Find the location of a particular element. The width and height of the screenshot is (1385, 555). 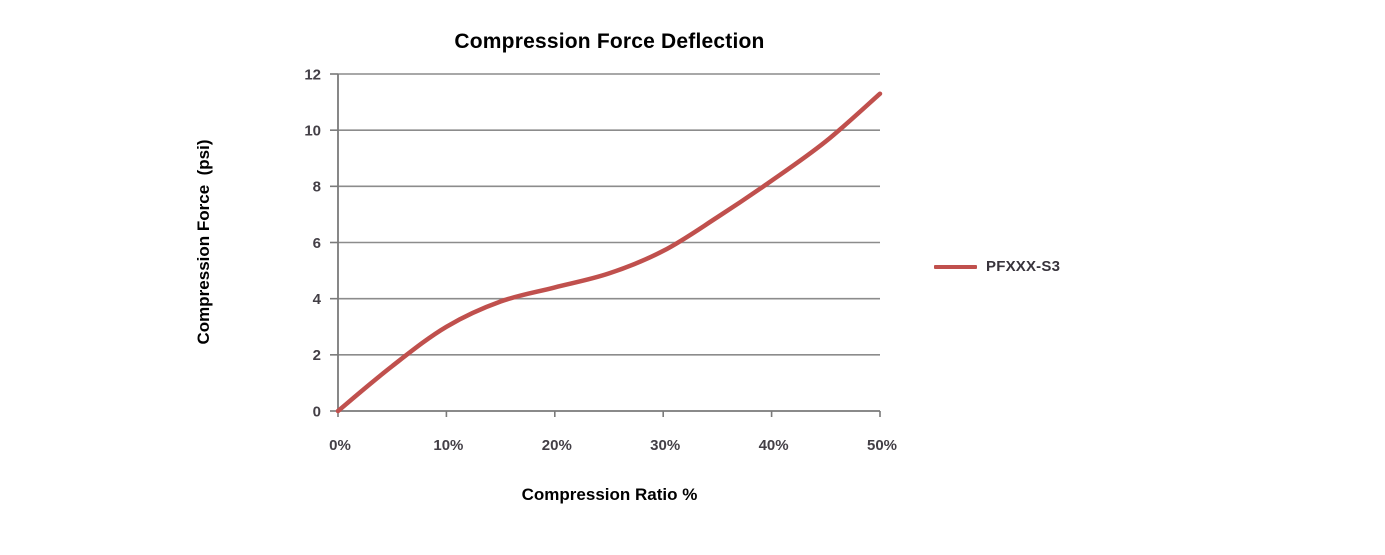

x-tick-label: 10% is located at coordinates (448, 445).